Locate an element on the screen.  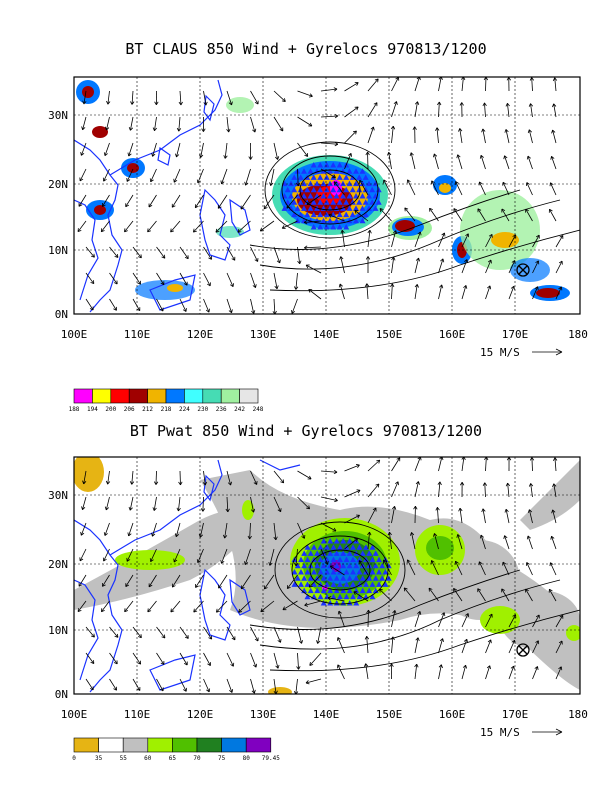
top-scale-label: 15 M/S is located at coordinates (500, 352).